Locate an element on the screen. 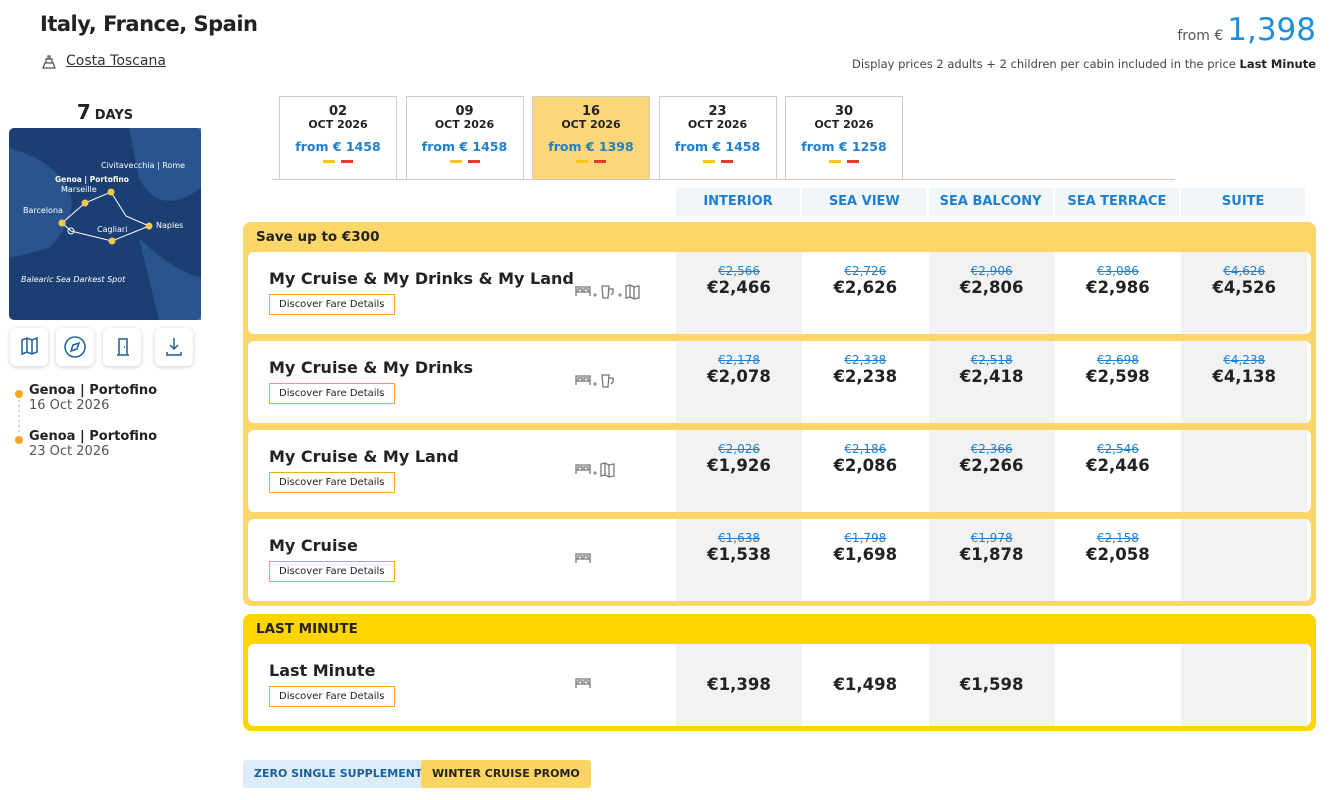  icon-plus is located at coordinates (595, 384).